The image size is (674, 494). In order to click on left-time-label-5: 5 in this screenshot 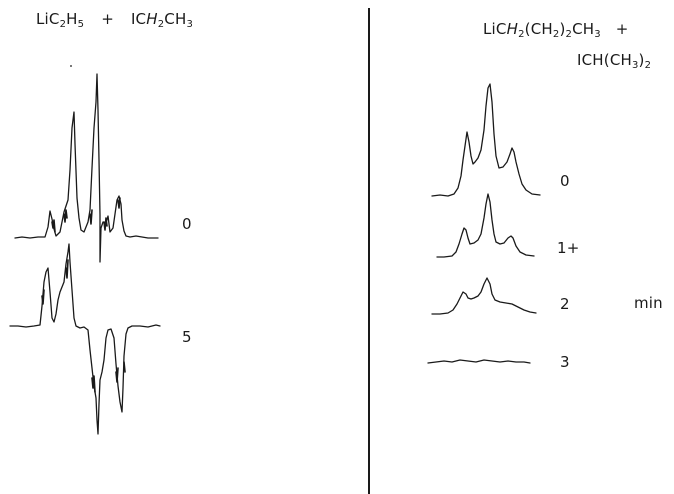, I will do `click(187, 337)`.